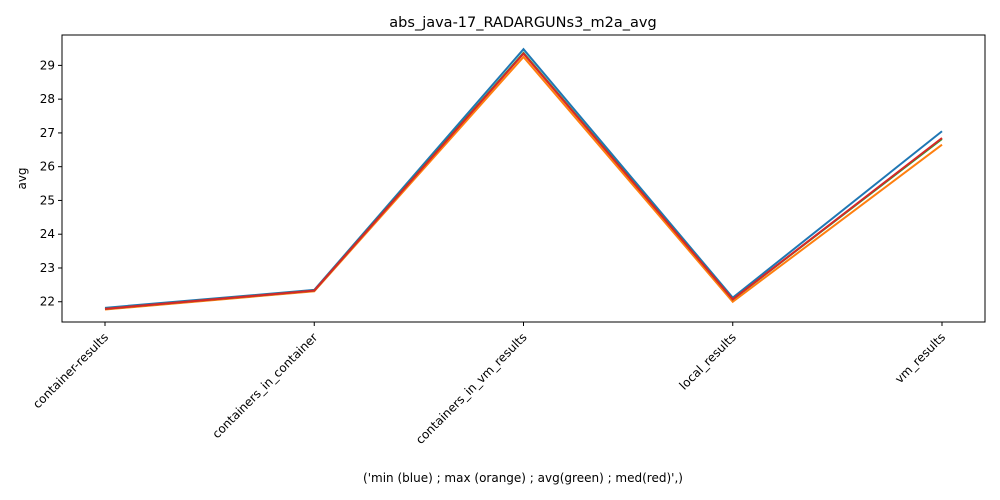 The width and height of the screenshot is (1000, 500). I want to click on y-tick-label: 23, so click(47, 268).